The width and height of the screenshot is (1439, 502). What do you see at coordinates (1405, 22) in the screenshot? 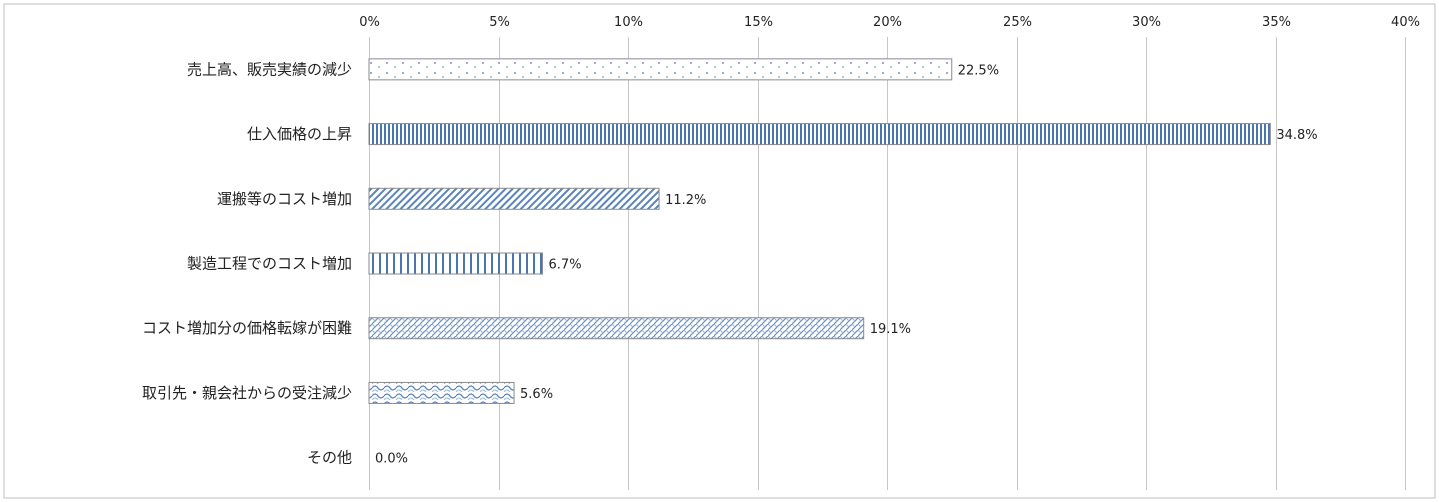
I see `x-tick-label: 40%` at bounding box center [1405, 22].